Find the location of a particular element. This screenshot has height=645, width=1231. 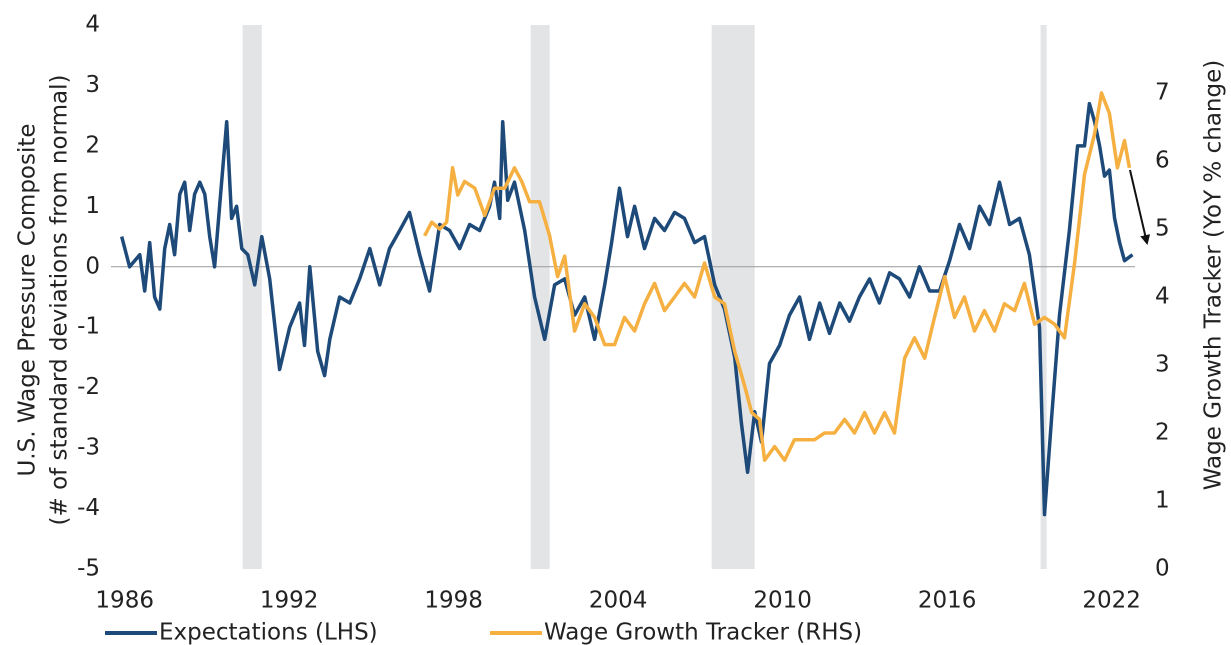

x-tick-label: 2004 is located at coordinates (618, 601).